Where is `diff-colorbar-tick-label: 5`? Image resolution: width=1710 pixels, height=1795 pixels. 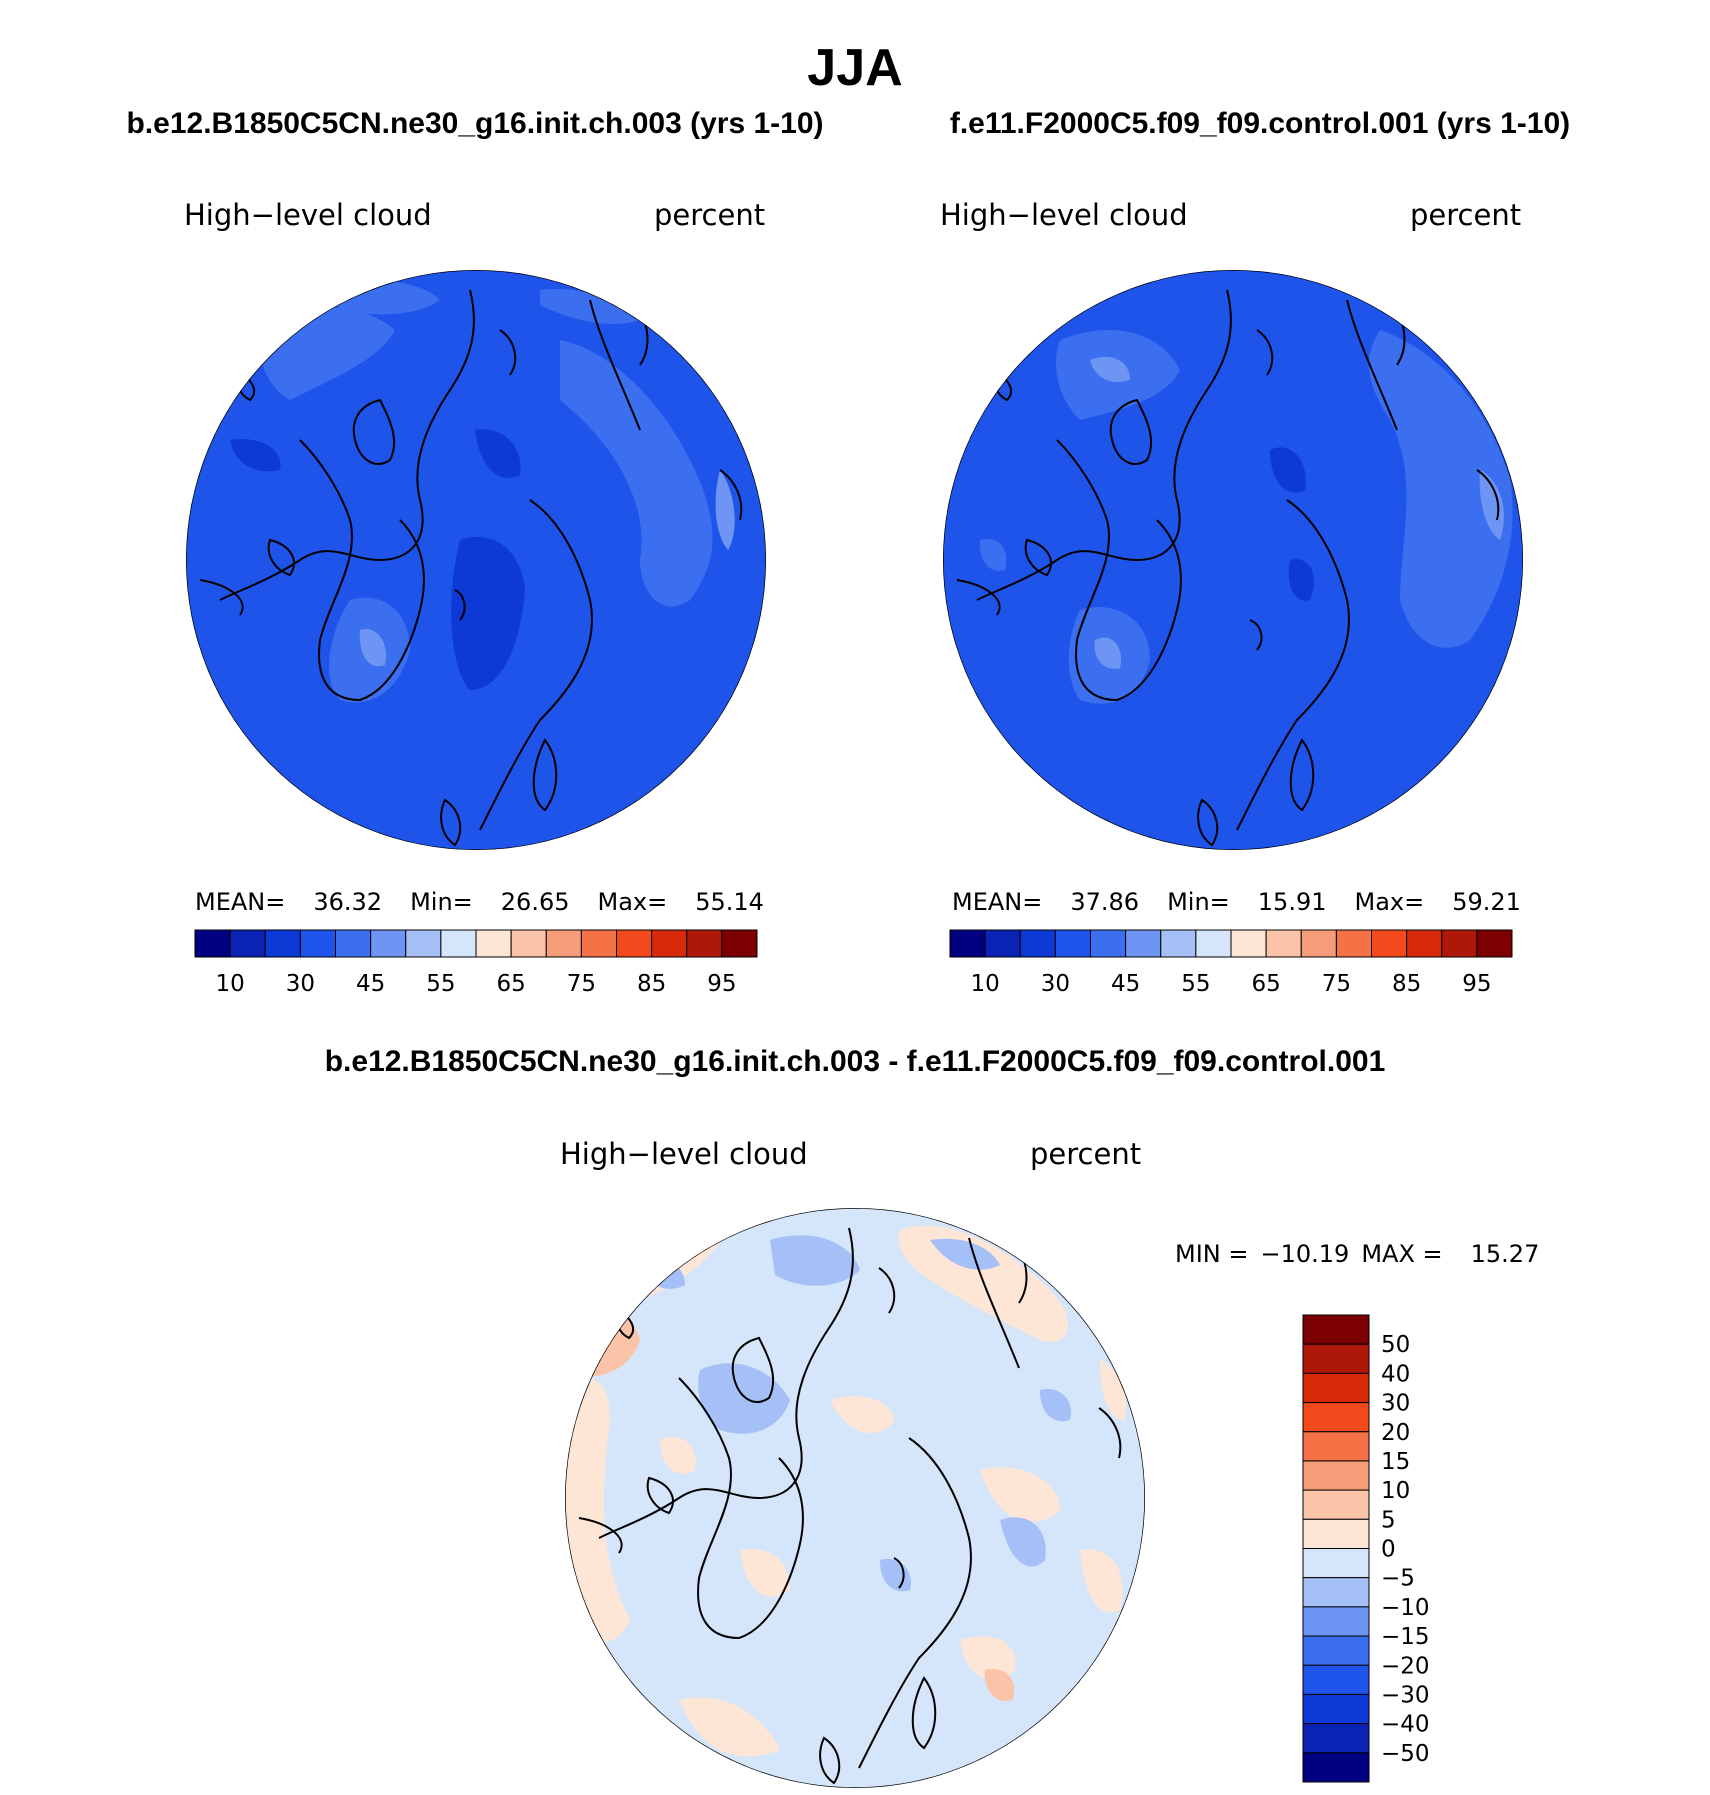 diff-colorbar-tick-label: 5 is located at coordinates (1388, 1520).